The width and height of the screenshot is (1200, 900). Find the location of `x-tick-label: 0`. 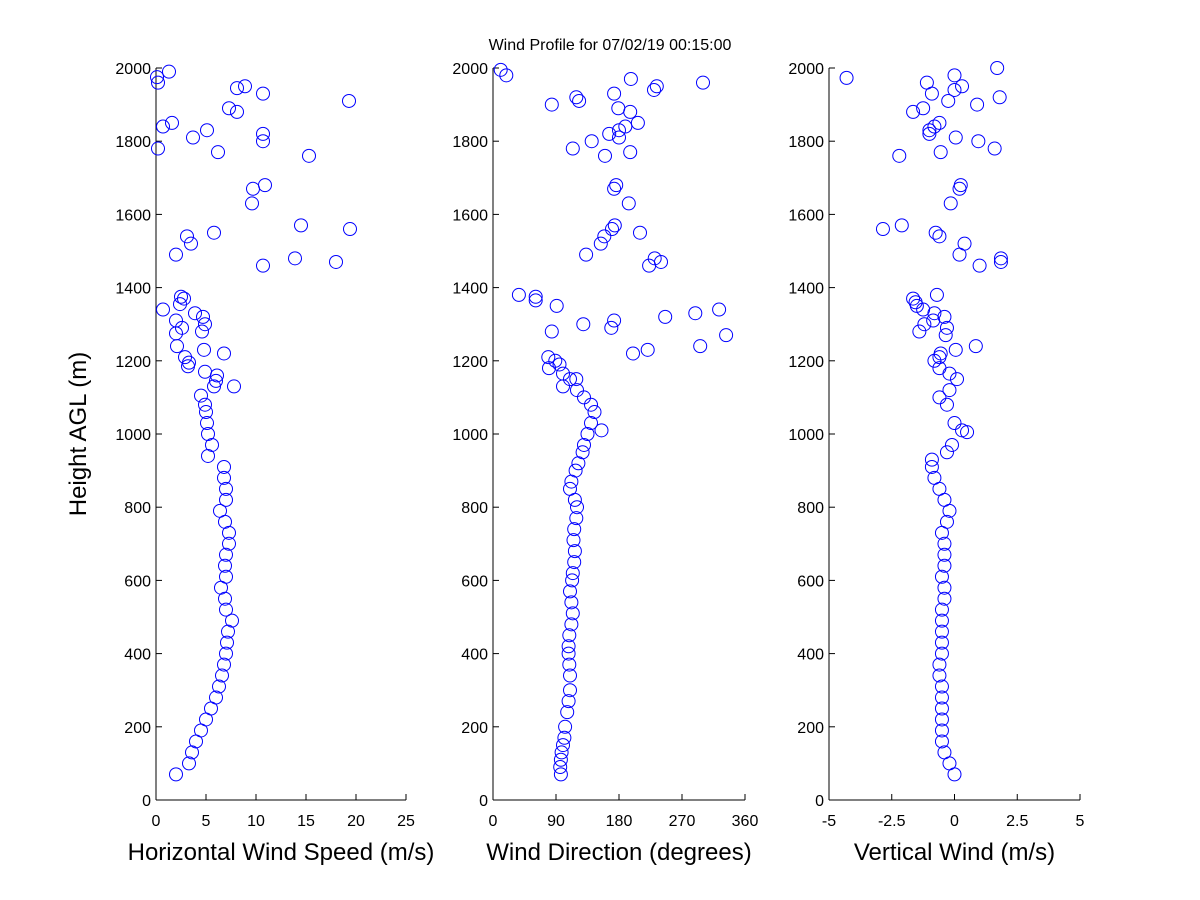

x-tick-label: 0 is located at coordinates (954, 821).